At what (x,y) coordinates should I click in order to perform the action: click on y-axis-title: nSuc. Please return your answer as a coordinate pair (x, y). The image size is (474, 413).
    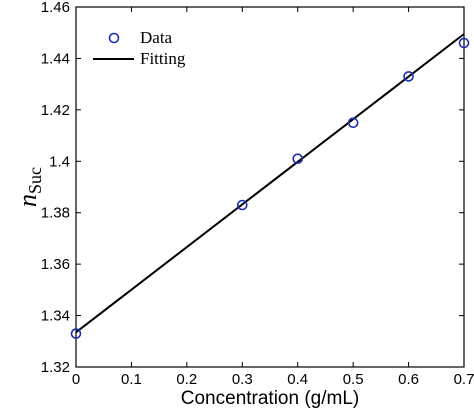
    Looking at the image, I should click on (29, 187).